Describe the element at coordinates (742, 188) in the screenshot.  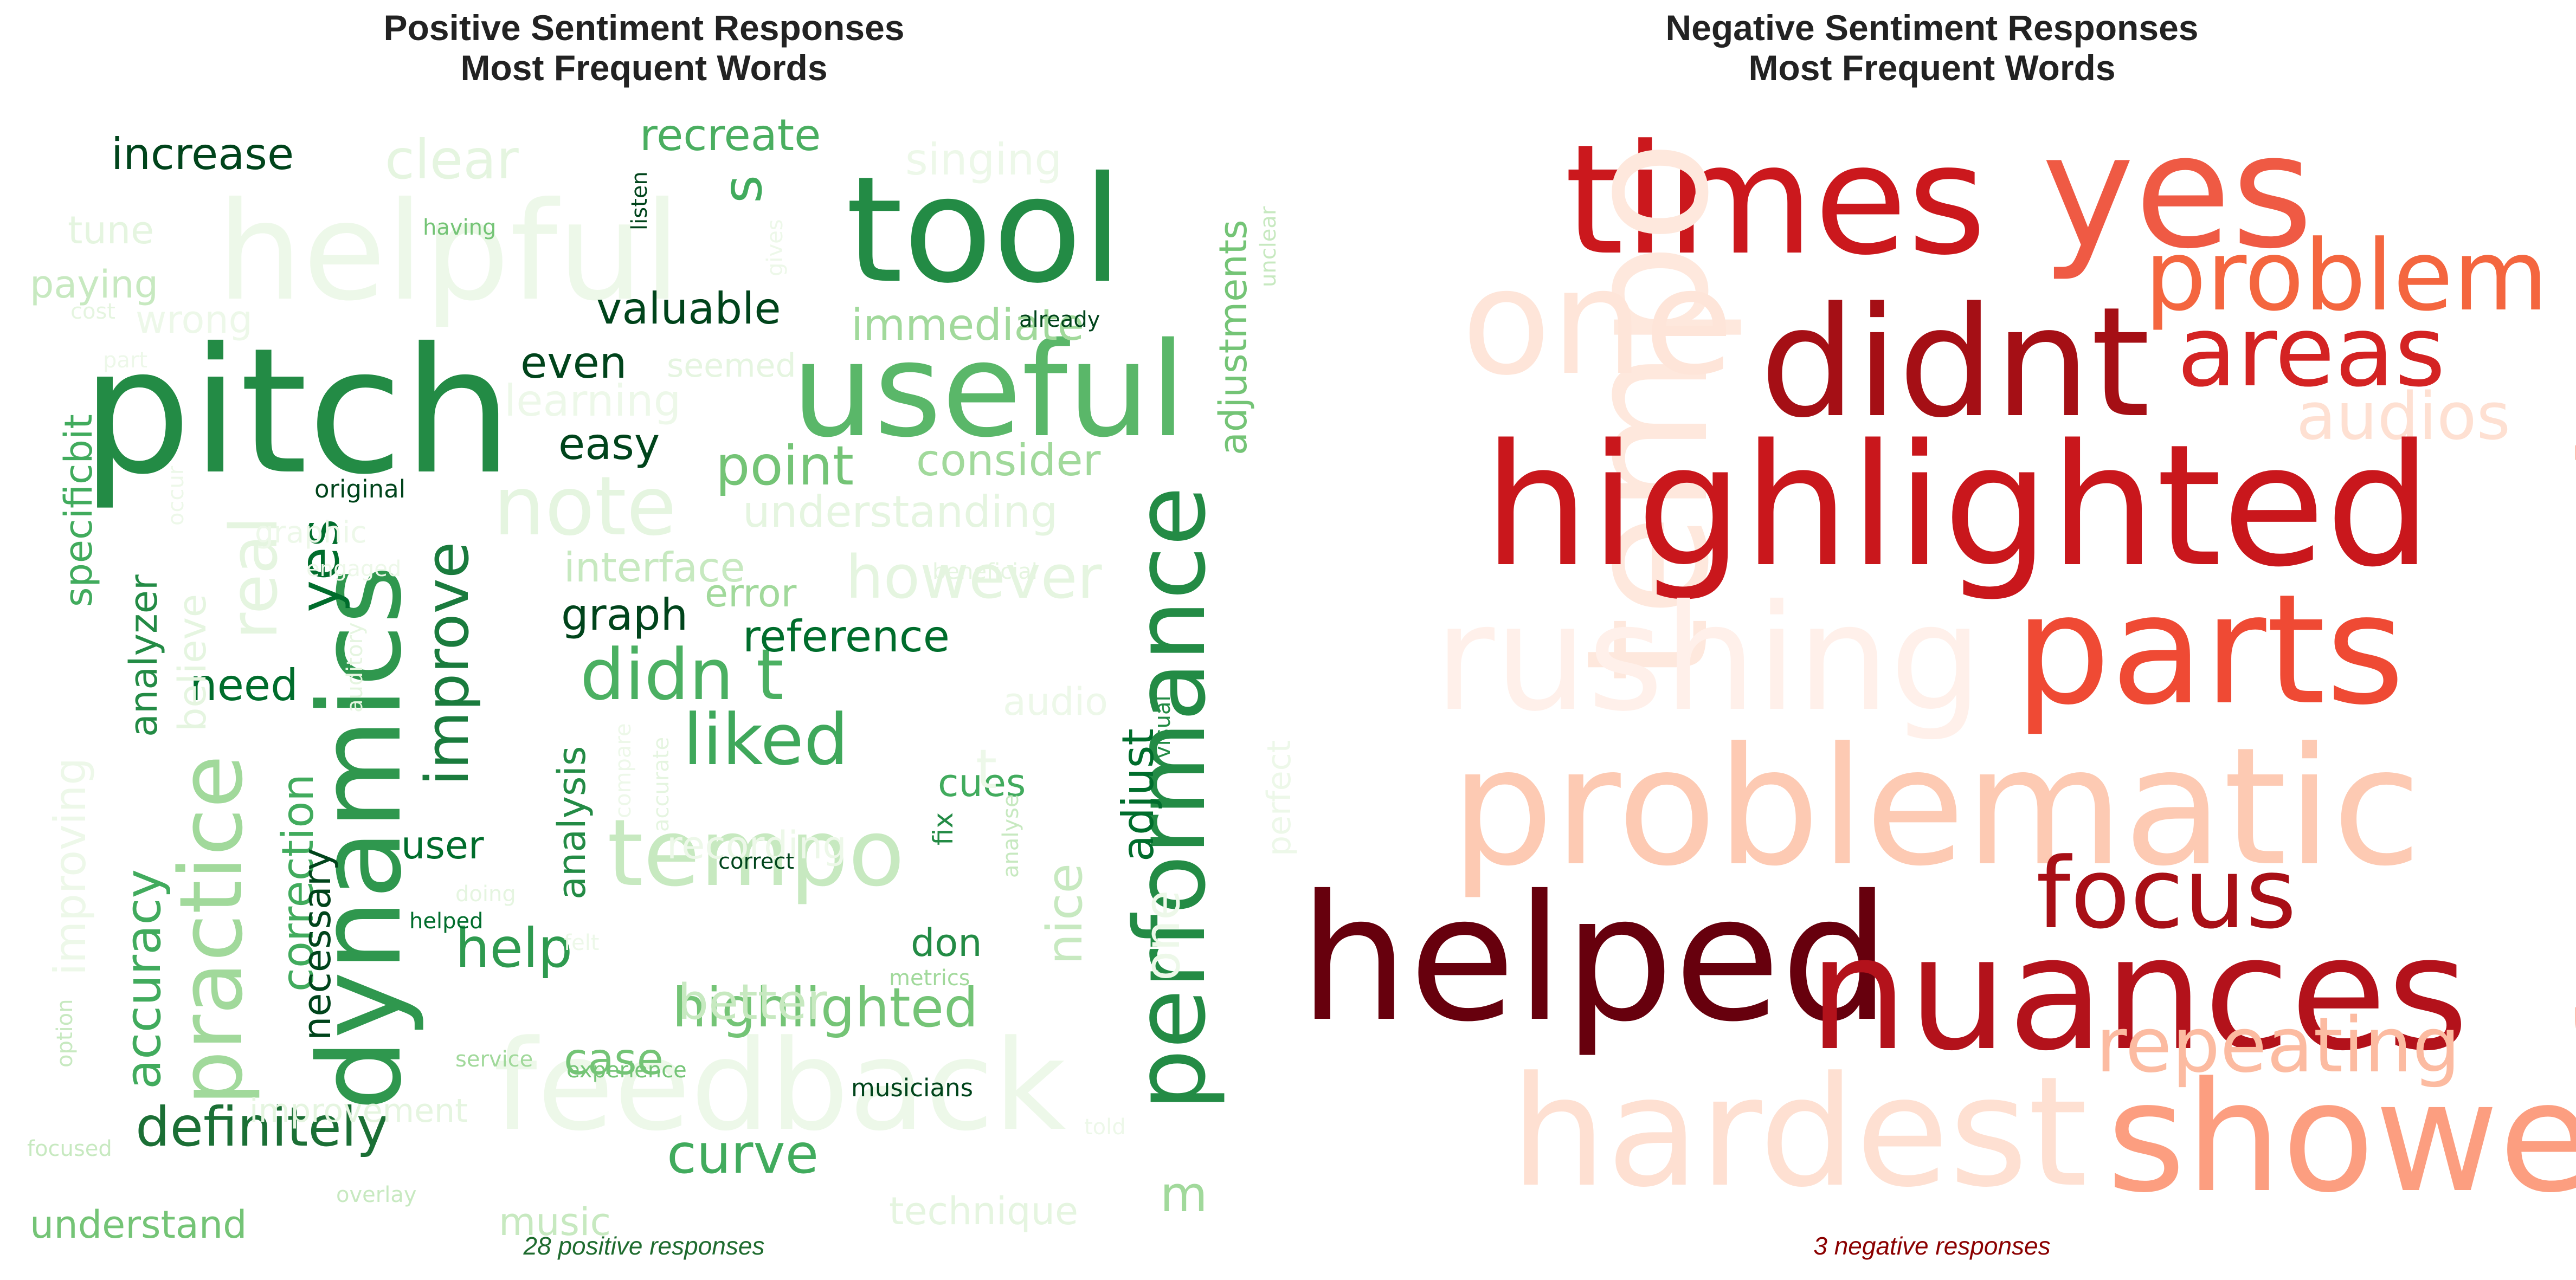
I see `positive-word-s: s` at that location.